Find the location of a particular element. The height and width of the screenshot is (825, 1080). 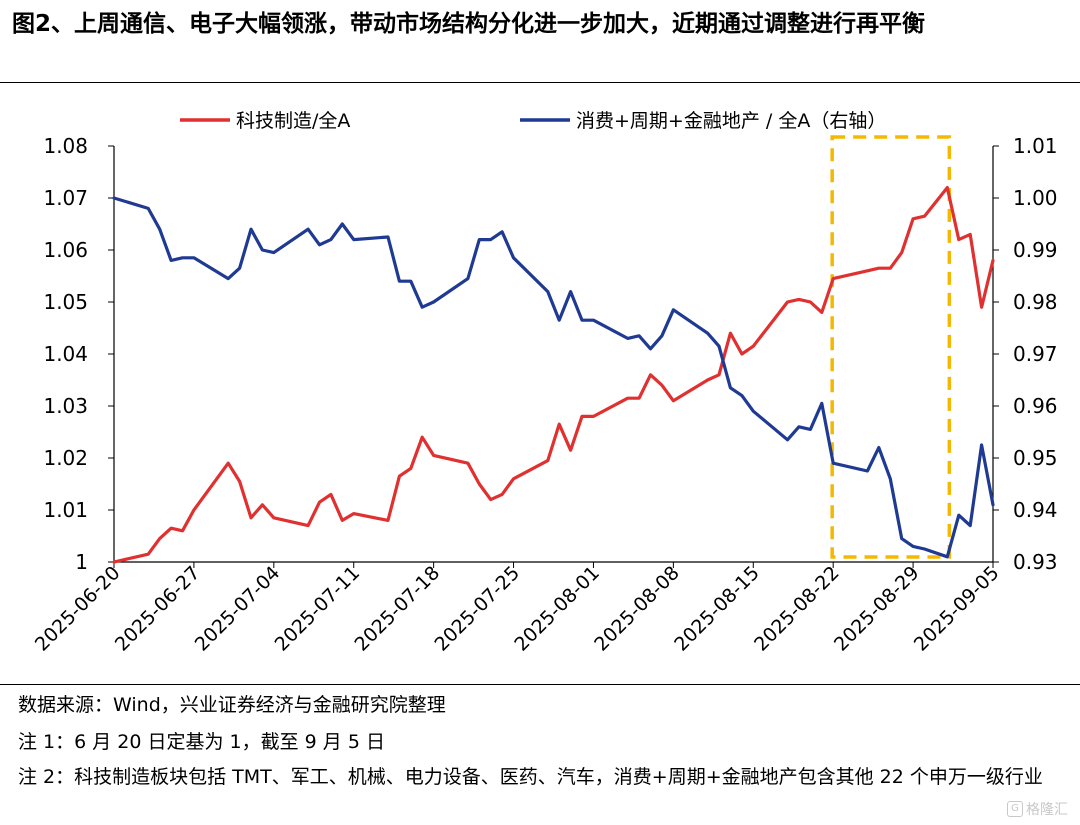

x-tick-label: 2025-07-04 is located at coordinates (238, 609).